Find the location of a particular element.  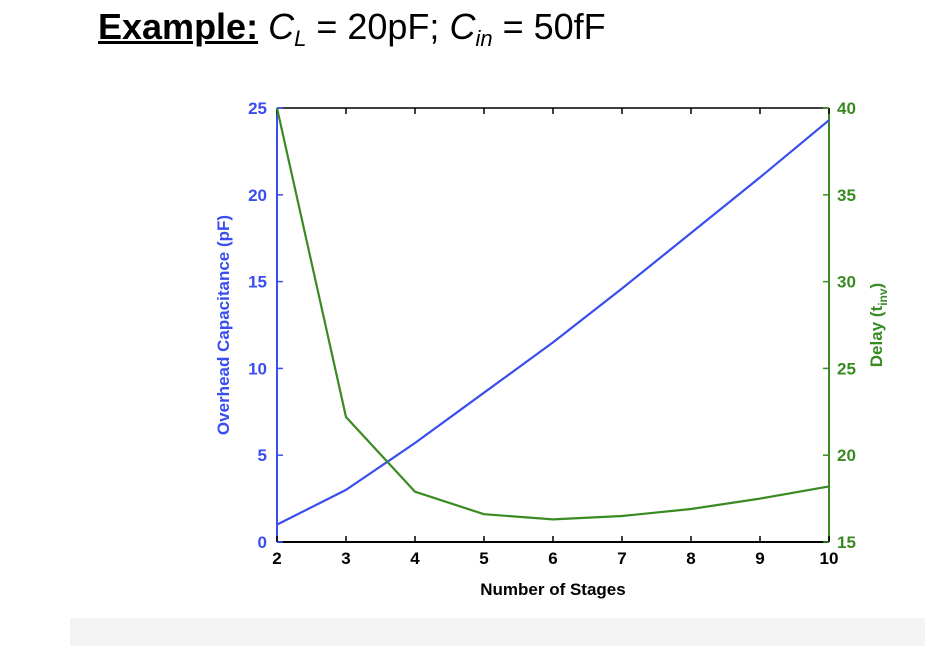

right-y-tick-label: 40 is located at coordinates (846, 108).